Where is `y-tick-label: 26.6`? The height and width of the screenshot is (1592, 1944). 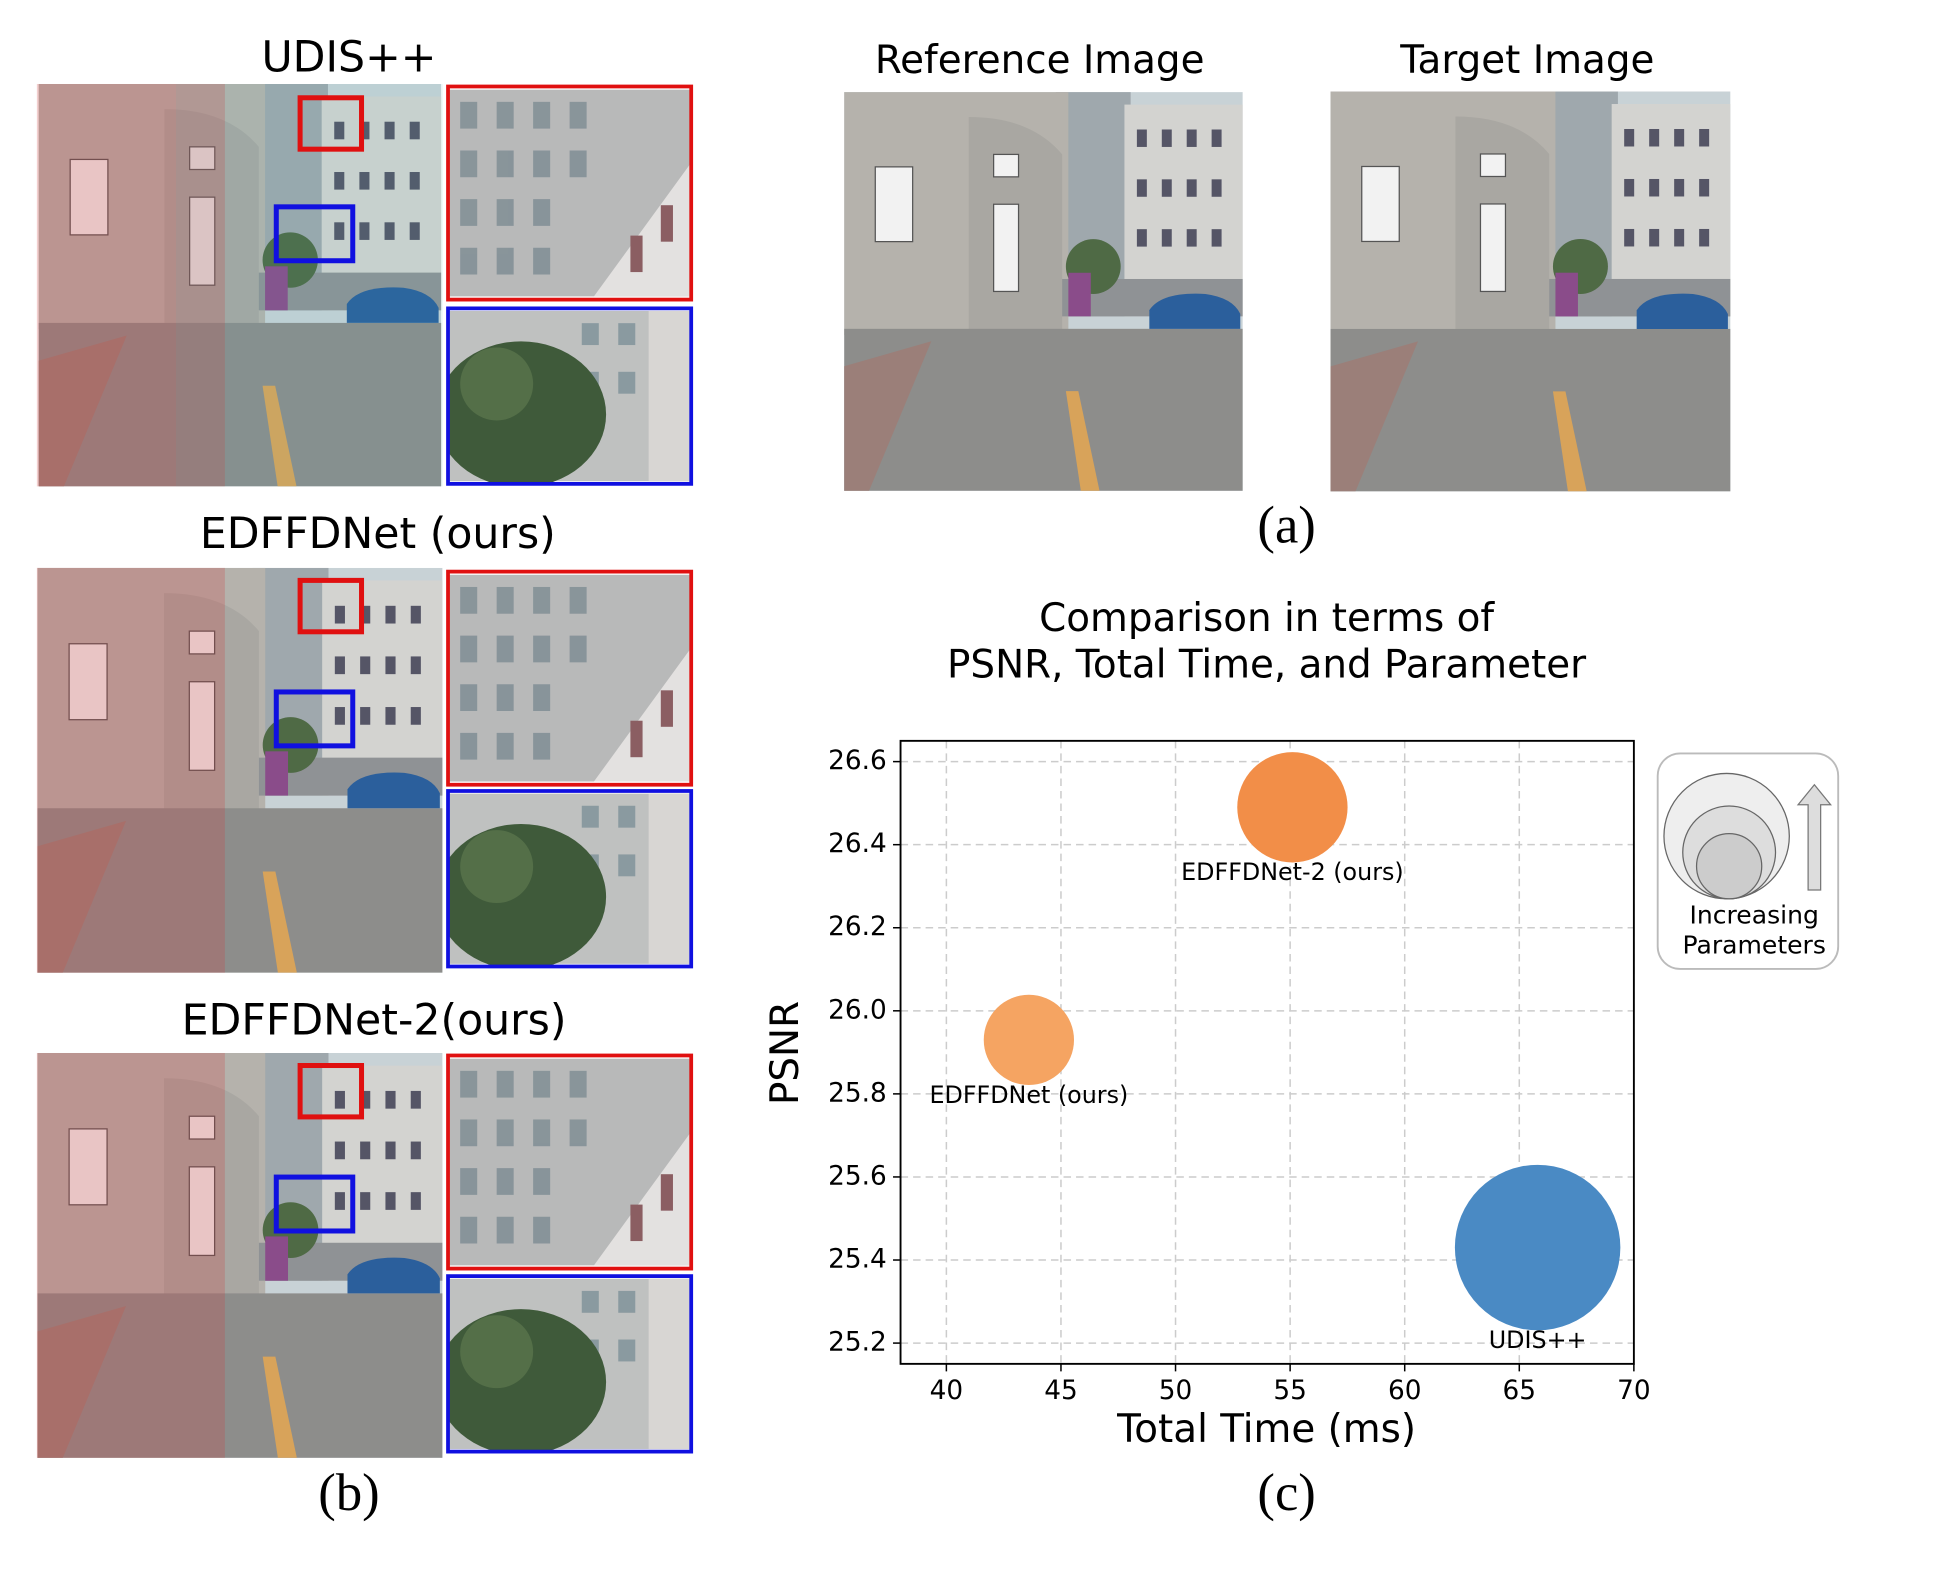 y-tick-label: 26.6 is located at coordinates (857, 761).